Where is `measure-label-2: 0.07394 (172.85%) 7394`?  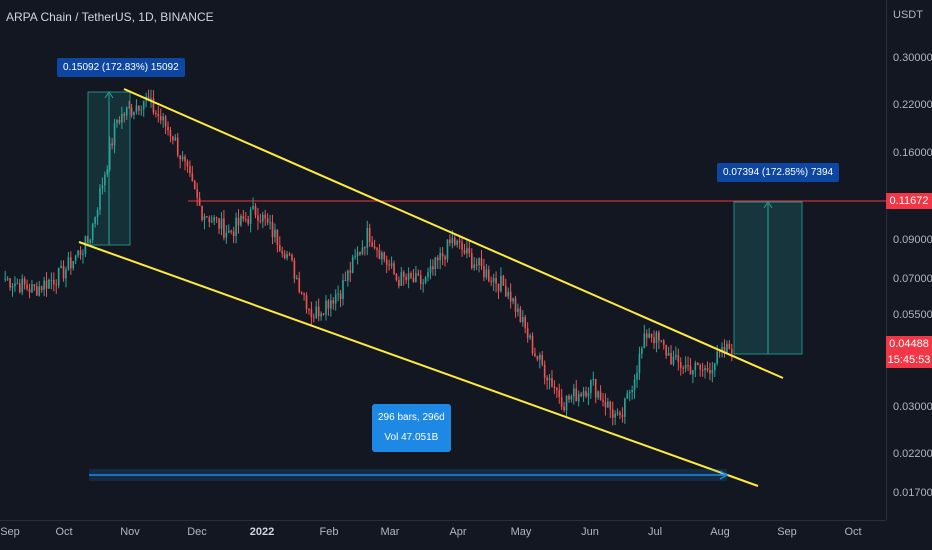 measure-label-2: 0.07394 (172.85%) 7394 is located at coordinates (778, 172).